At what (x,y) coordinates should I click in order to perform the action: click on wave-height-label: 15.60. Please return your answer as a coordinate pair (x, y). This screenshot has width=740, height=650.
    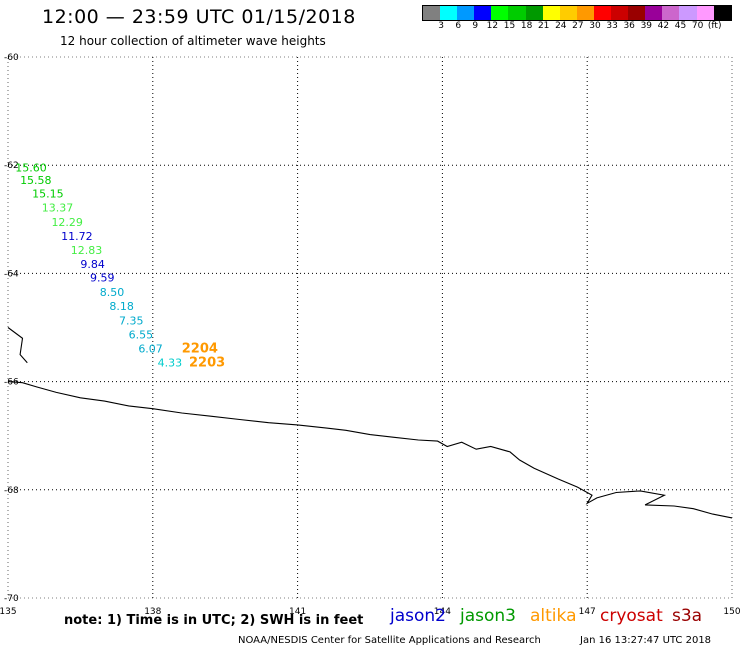
    Looking at the image, I should click on (30, 168).